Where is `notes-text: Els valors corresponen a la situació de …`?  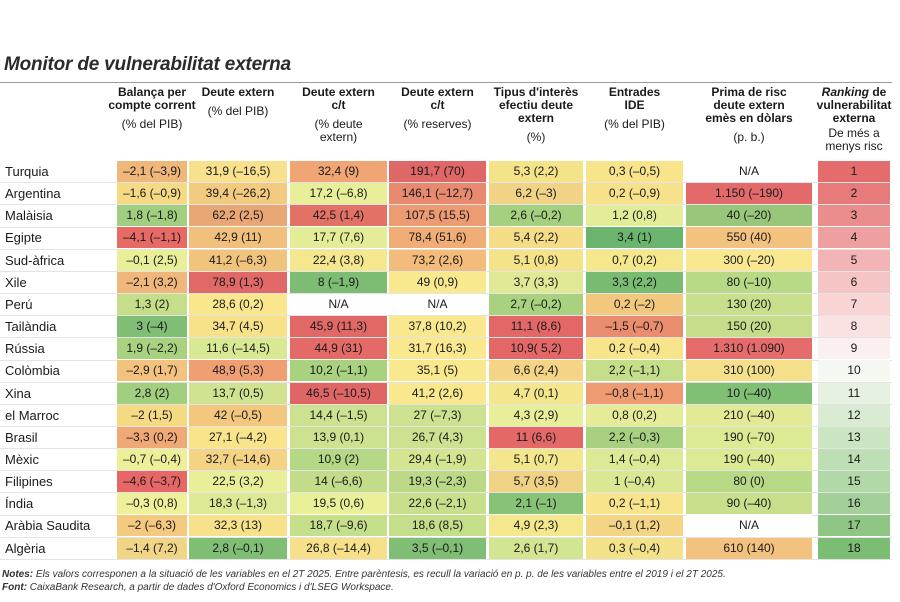
notes-text: Els valors corresponen a la situació de … is located at coordinates (379, 574).